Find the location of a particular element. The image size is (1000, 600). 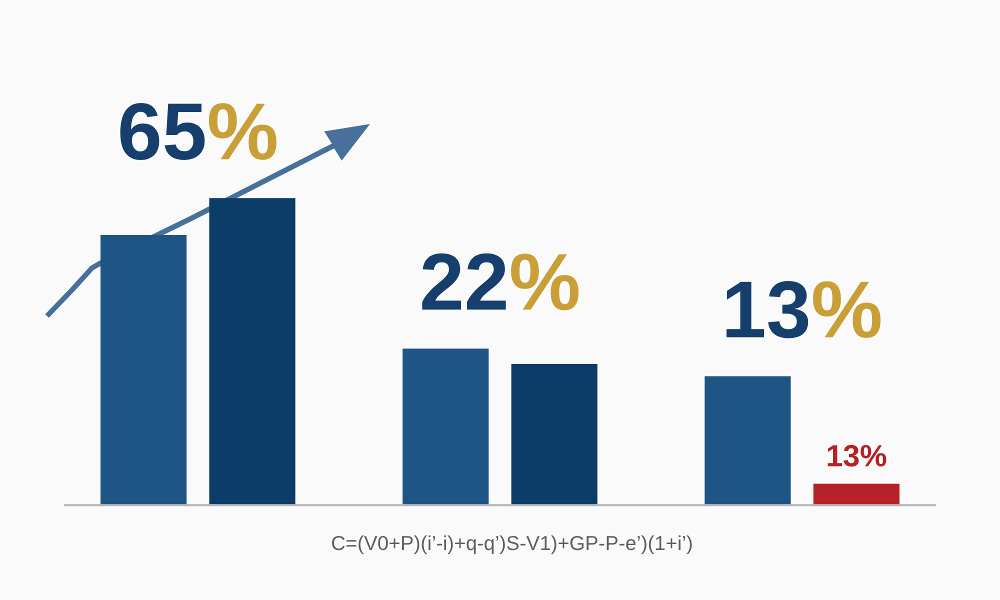

text: C=(V0+P)(i’-i)+q-q’)S-V1)+GP-P-e’)(1+i’) is located at coordinates (512, 544).